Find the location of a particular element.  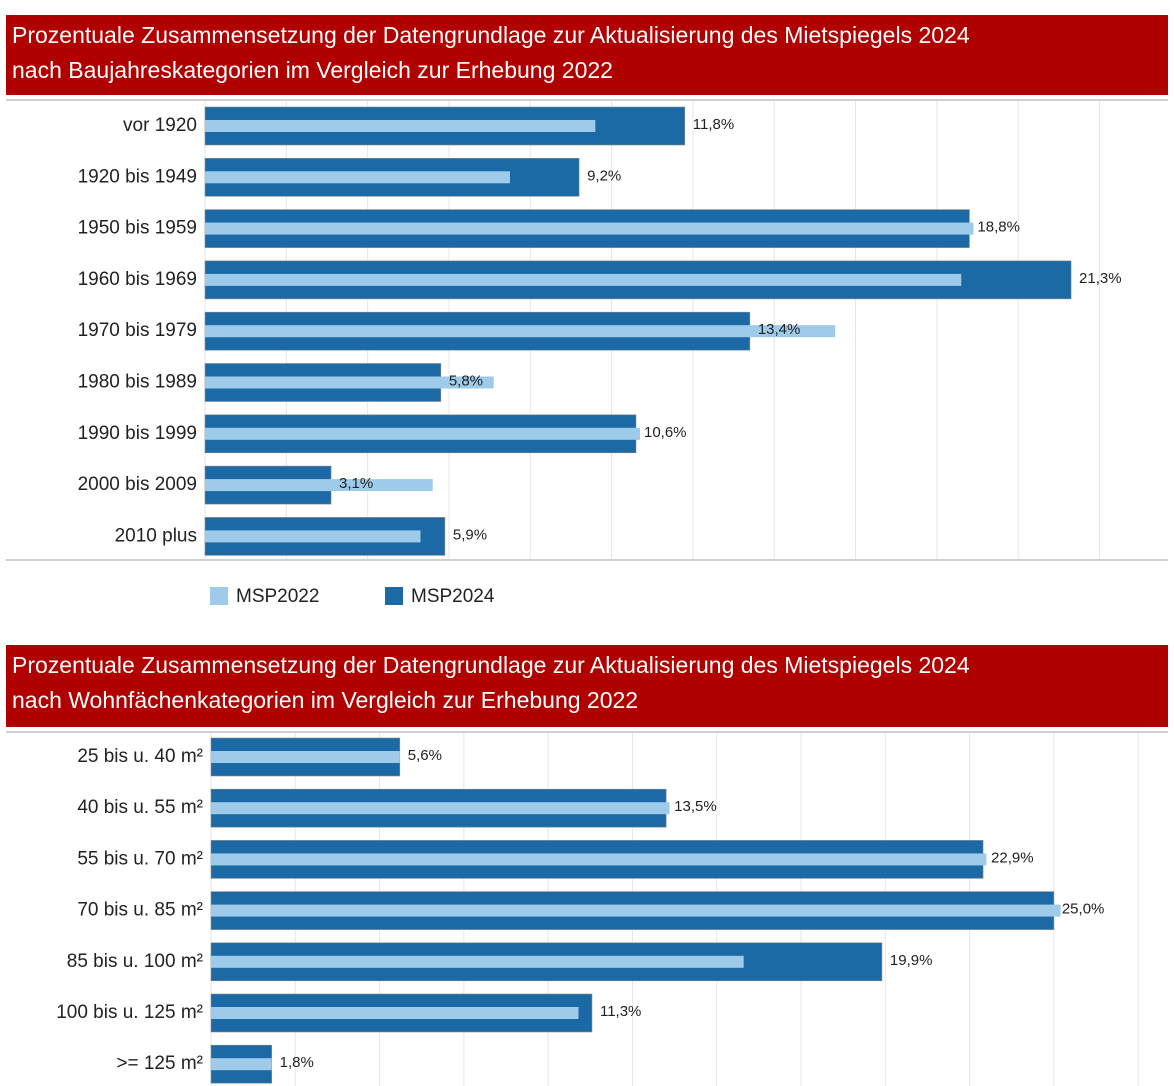

value-label: 5,8% is located at coordinates (466, 380).